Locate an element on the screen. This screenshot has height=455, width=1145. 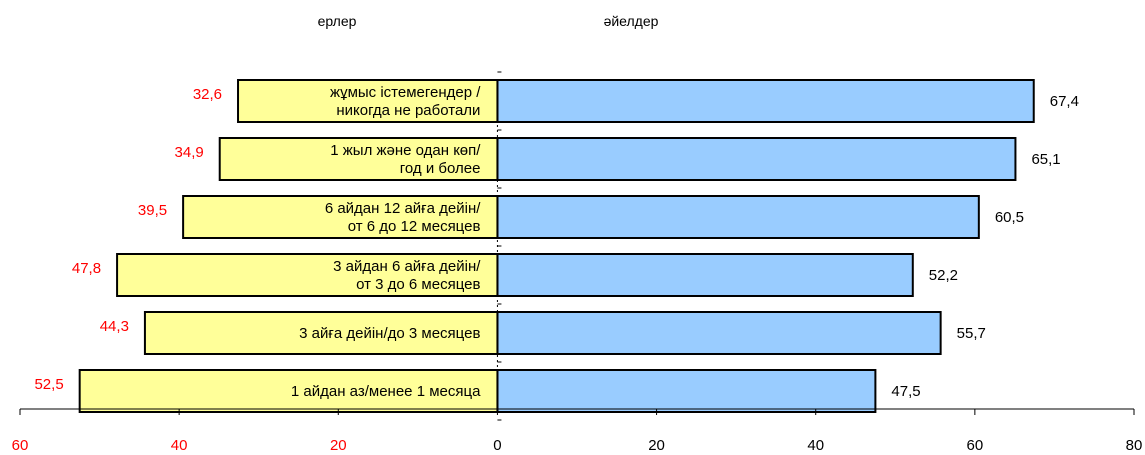
x-tick-label: 0 is located at coordinates (497, 445).